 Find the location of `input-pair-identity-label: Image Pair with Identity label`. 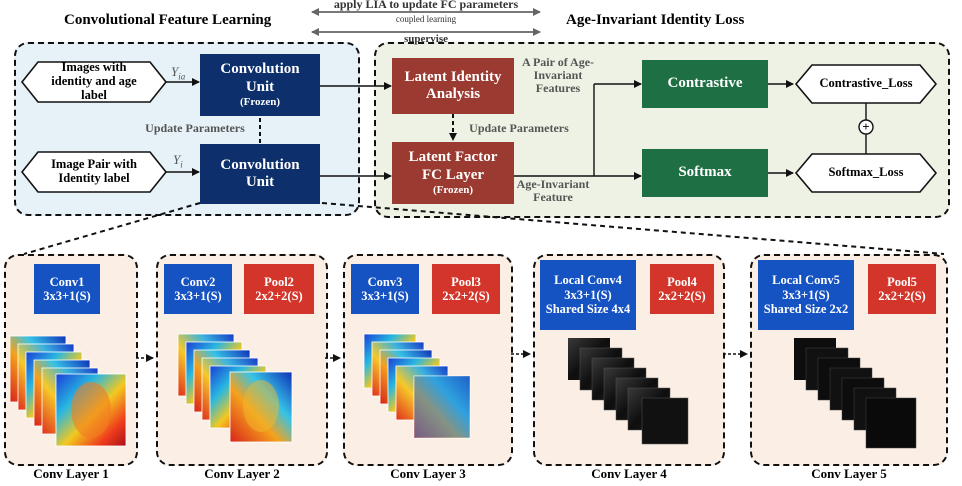

input-pair-identity-label: Image Pair with Identity label is located at coordinates (94, 171).